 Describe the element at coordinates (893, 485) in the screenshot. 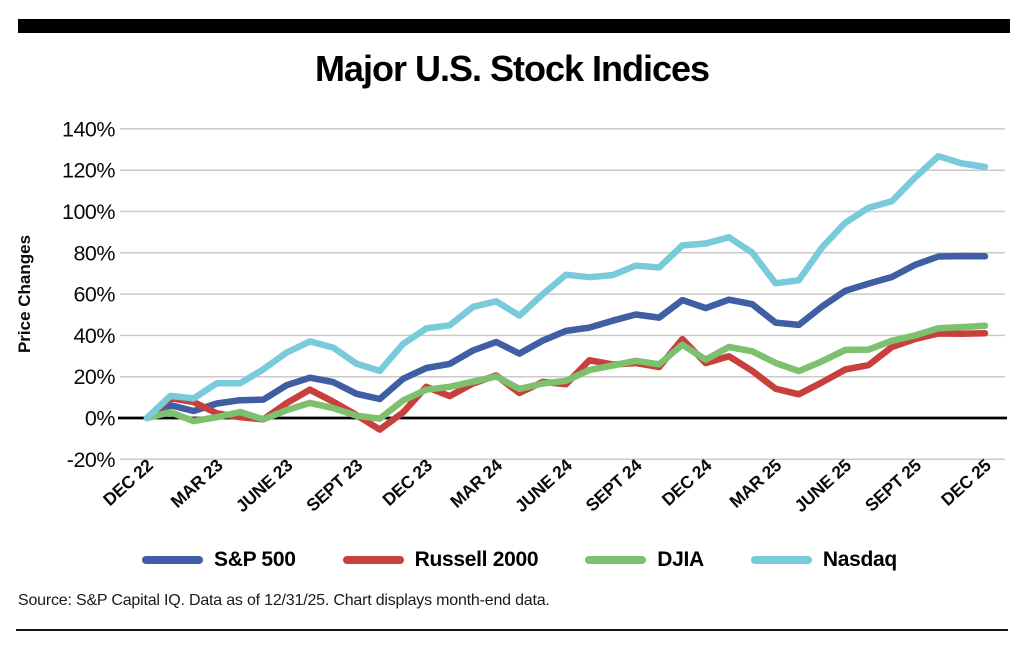

I see `x-tick-label: SEPT 25` at that location.